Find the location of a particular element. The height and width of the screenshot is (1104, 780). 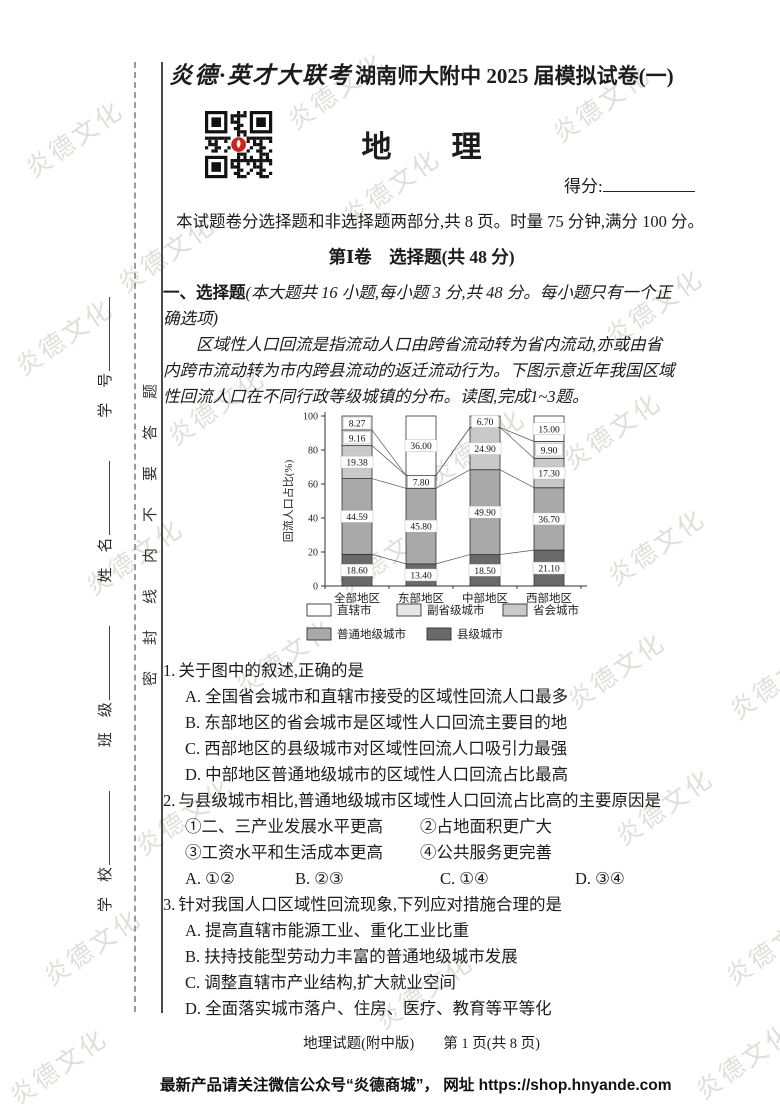

question-1-stem: 1. 关于图中的叙述,正确的是 is located at coordinates (420, 671).